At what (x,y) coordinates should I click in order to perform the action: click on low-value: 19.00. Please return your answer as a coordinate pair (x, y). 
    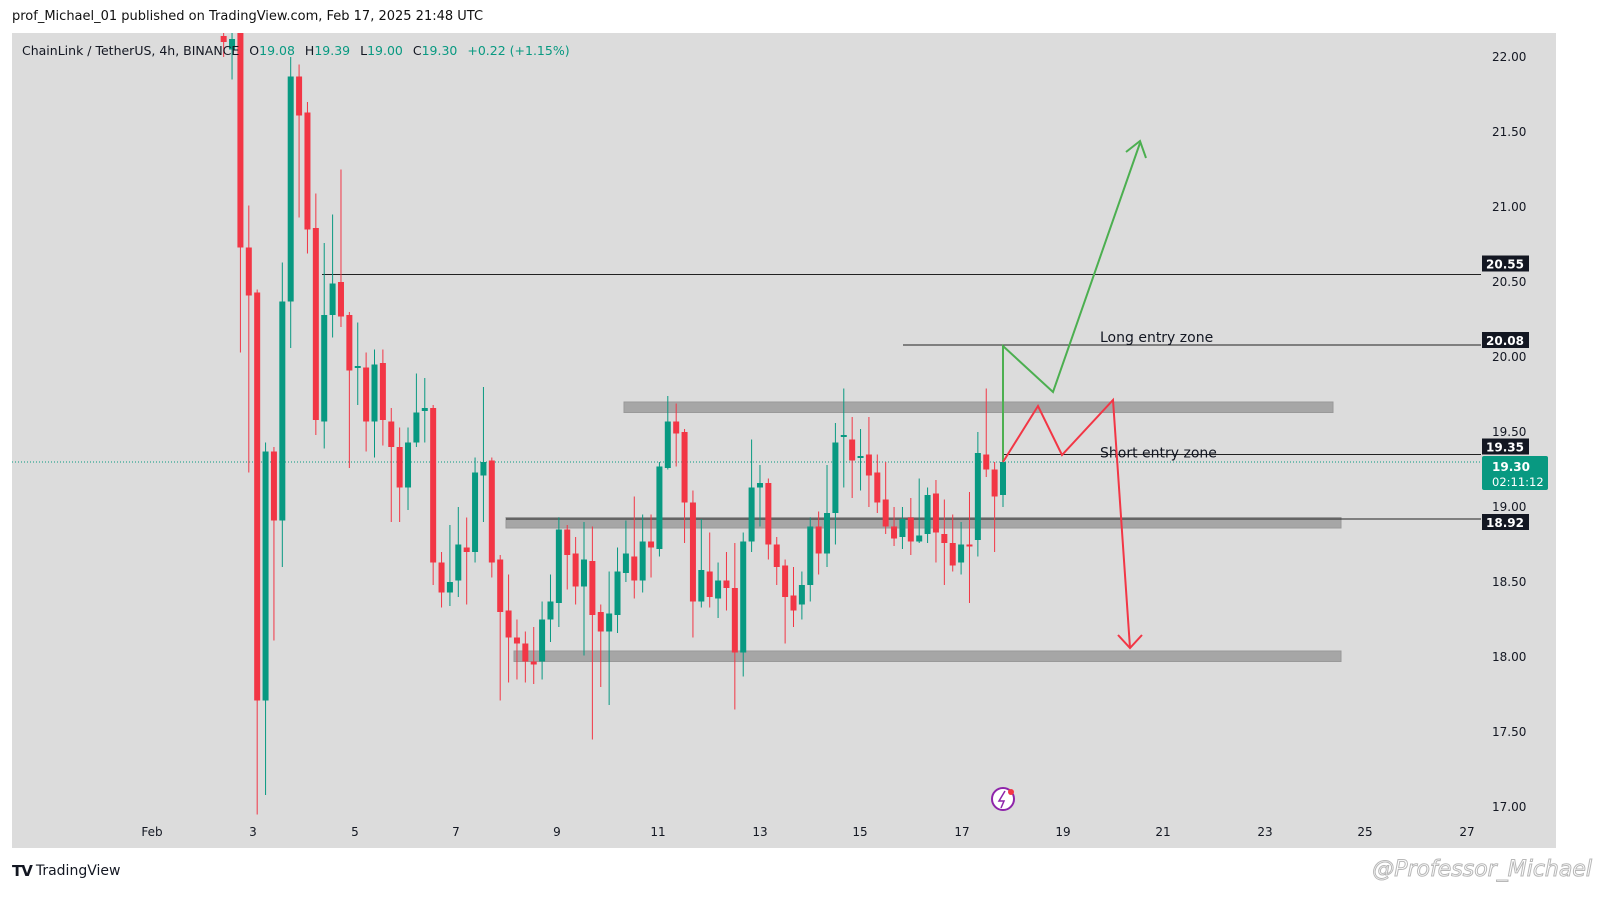
    Looking at the image, I should click on (385, 50).